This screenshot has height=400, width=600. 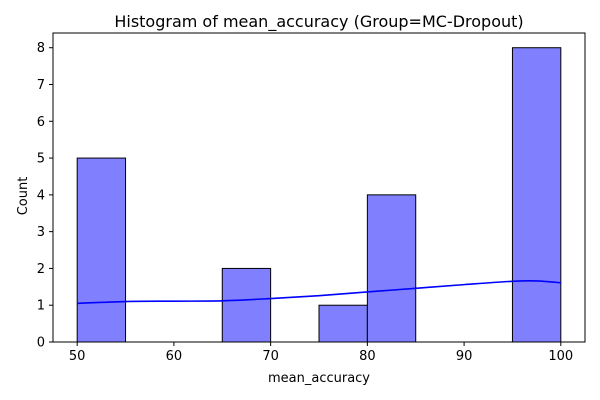 I want to click on x-tick-label: 80, so click(x=367, y=356).